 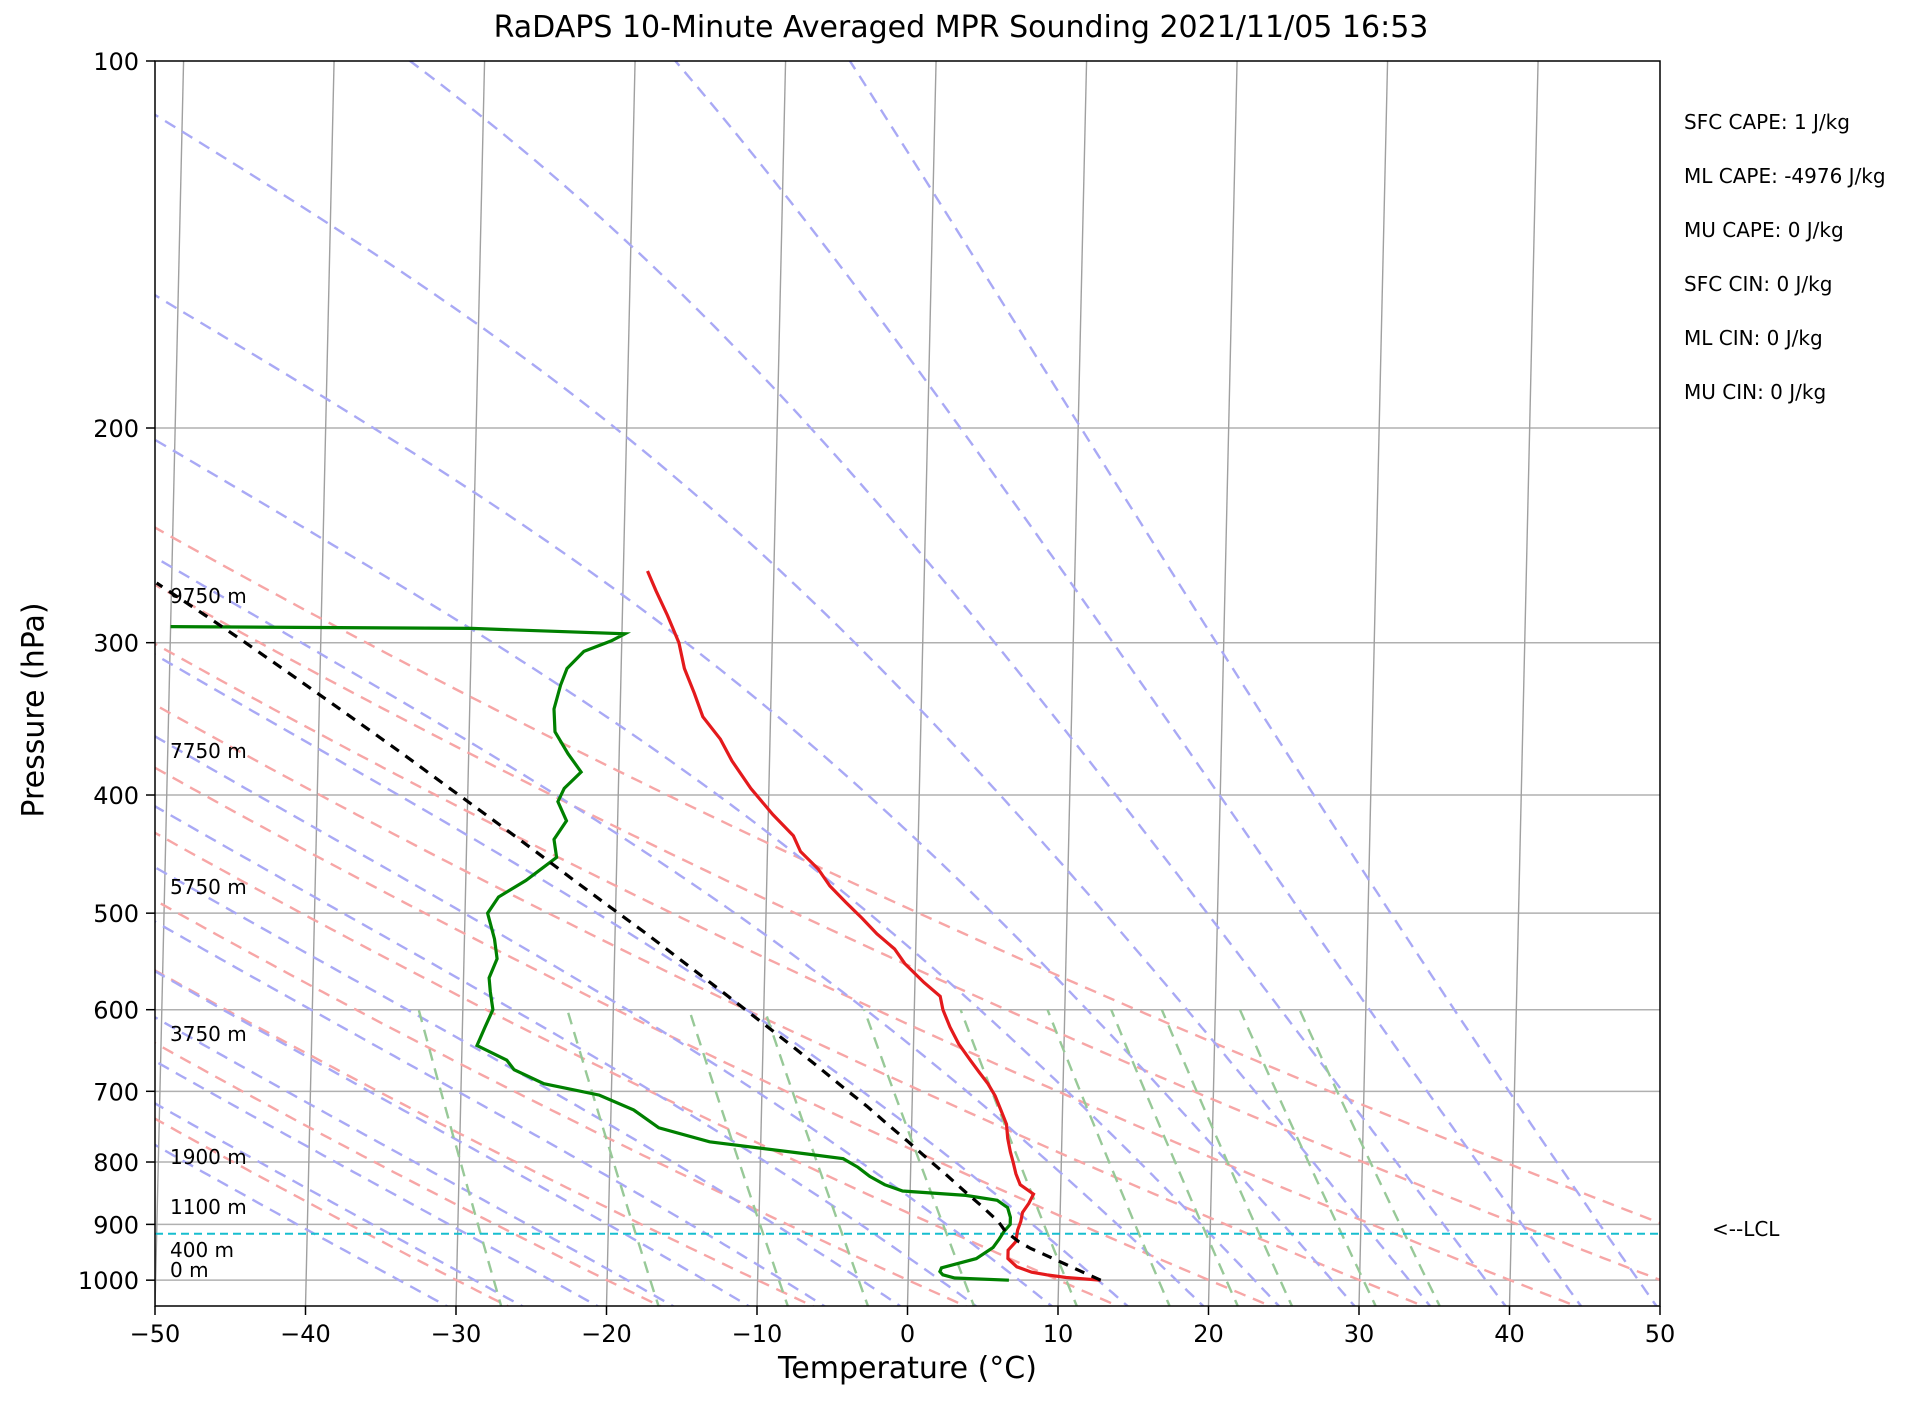 What do you see at coordinates (1785, 176) in the screenshot?
I see `ml-cape-text: ML CAPE: -4976 J/kg` at bounding box center [1785, 176].